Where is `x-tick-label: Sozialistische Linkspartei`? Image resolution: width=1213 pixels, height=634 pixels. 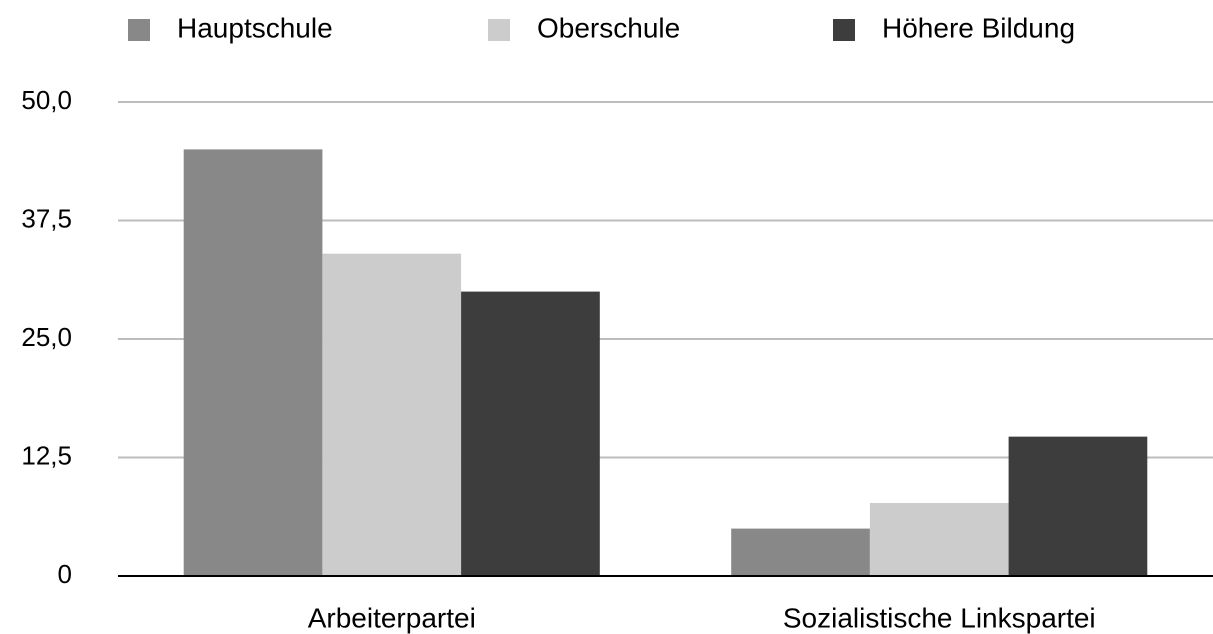
x-tick-label: Sozialistische Linkspartei is located at coordinates (939, 617).